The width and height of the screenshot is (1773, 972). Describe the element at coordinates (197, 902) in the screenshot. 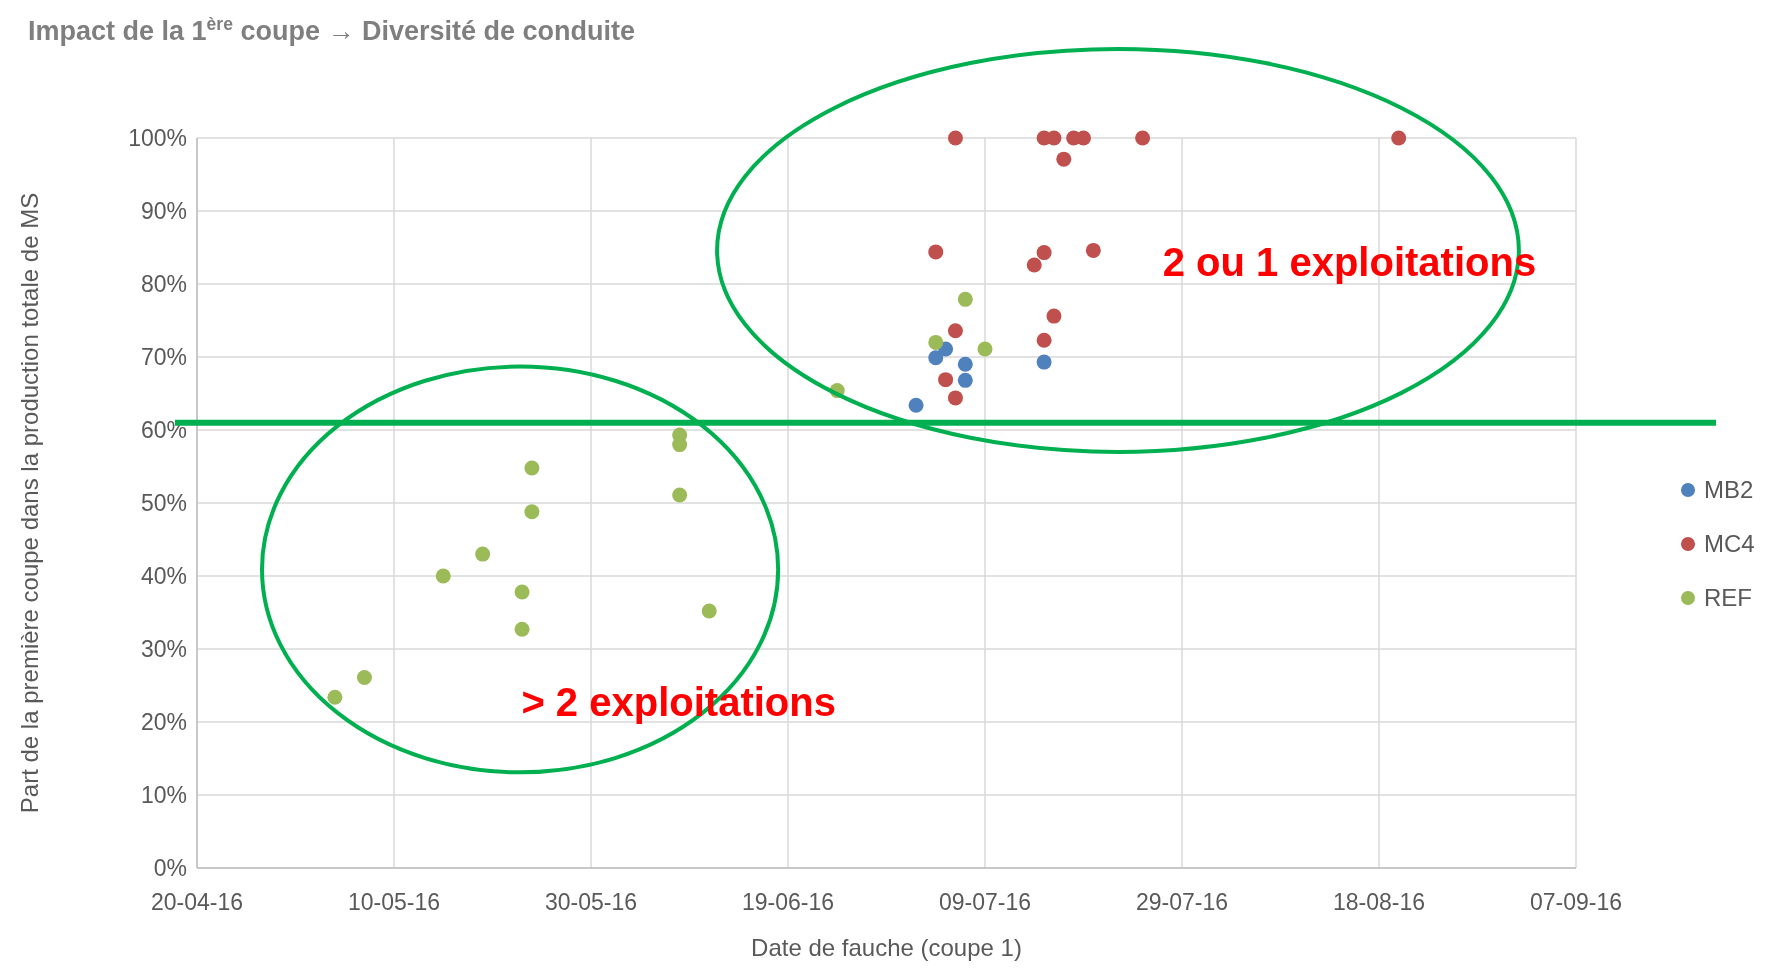

I see `x-tick-label: 20-04-16` at that location.